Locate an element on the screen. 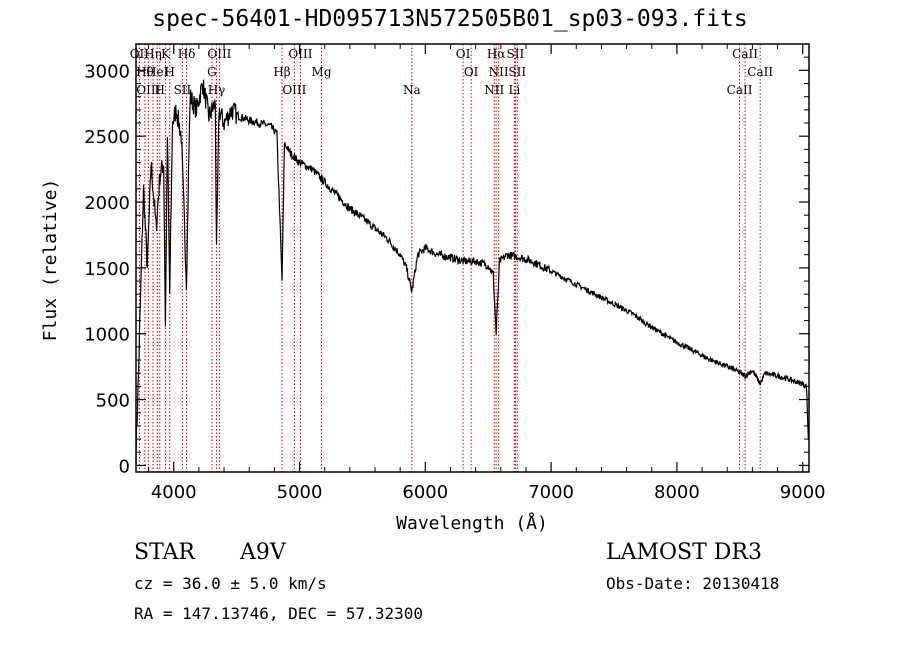 The height and width of the screenshot is (649, 900). object-class: STAR is located at coordinates (164, 552).